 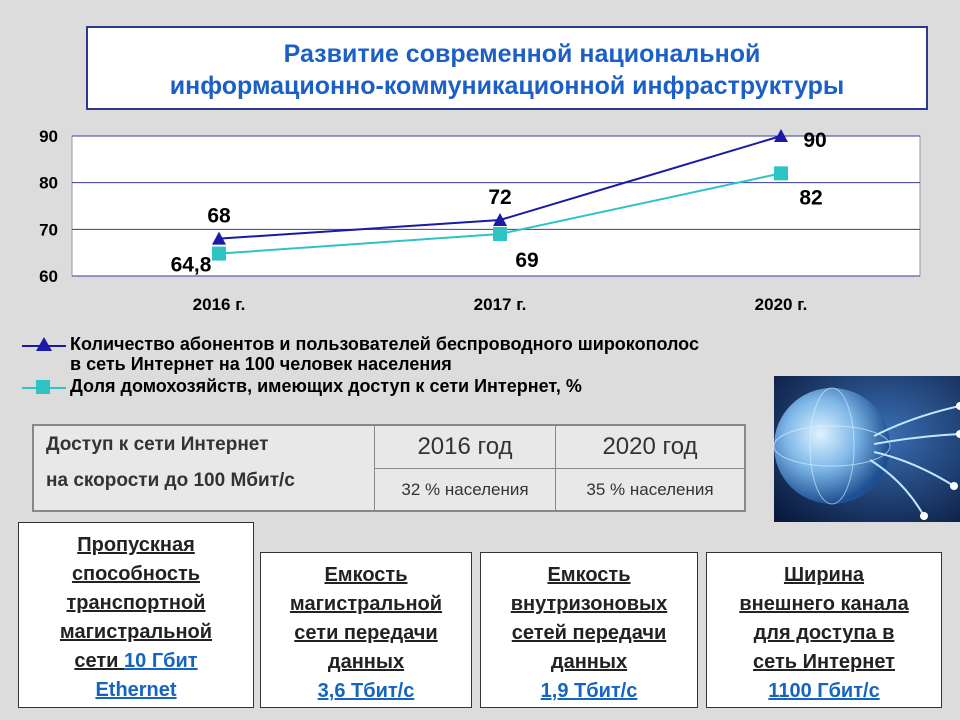 What do you see at coordinates (589, 633) in the screenshot?
I see `box-3-line-3: сетей передачи` at bounding box center [589, 633].